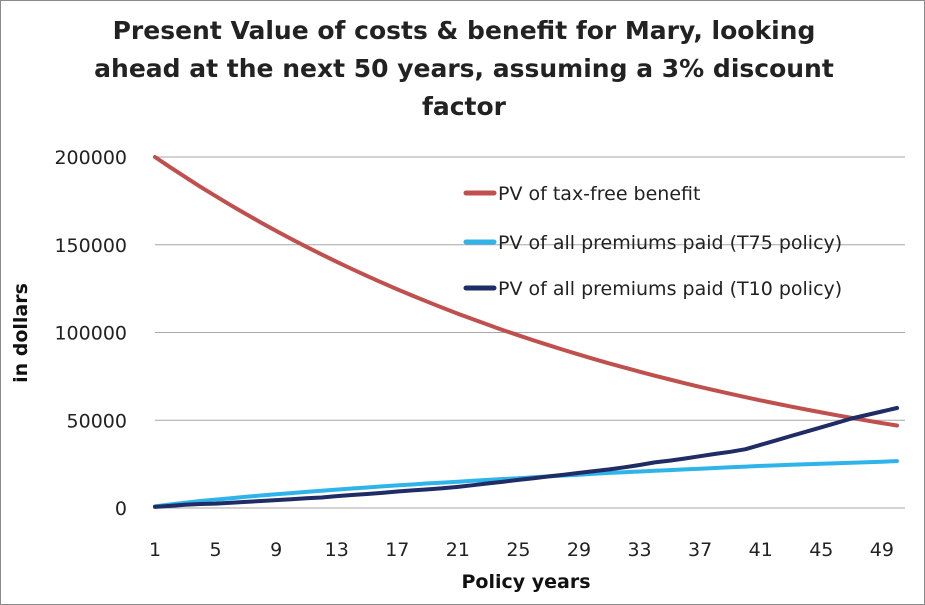 This screenshot has width=925, height=605. What do you see at coordinates (882, 550) in the screenshot?
I see `x-tick-label: 49` at bounding box center [882, 550].